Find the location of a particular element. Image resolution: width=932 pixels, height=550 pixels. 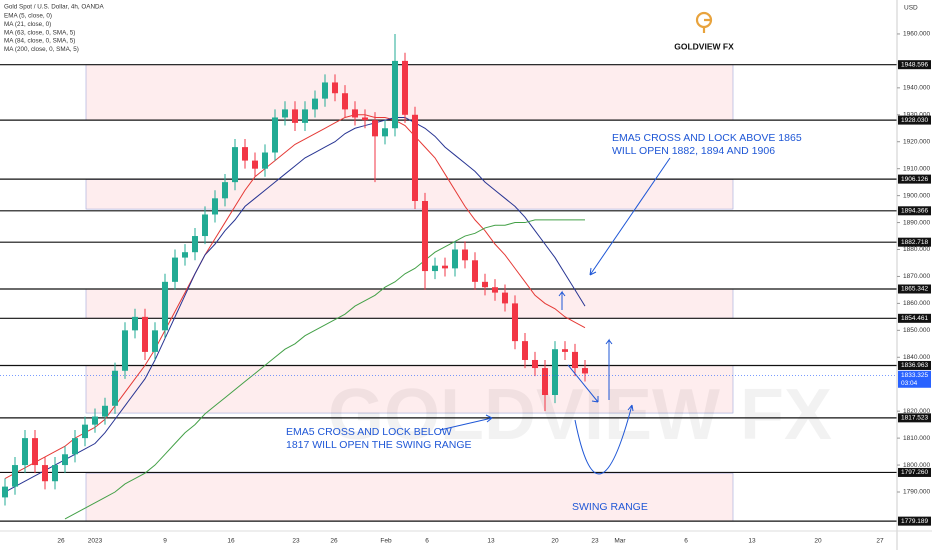

annotation: SWING RANGE is located at coordinates (610, 507).